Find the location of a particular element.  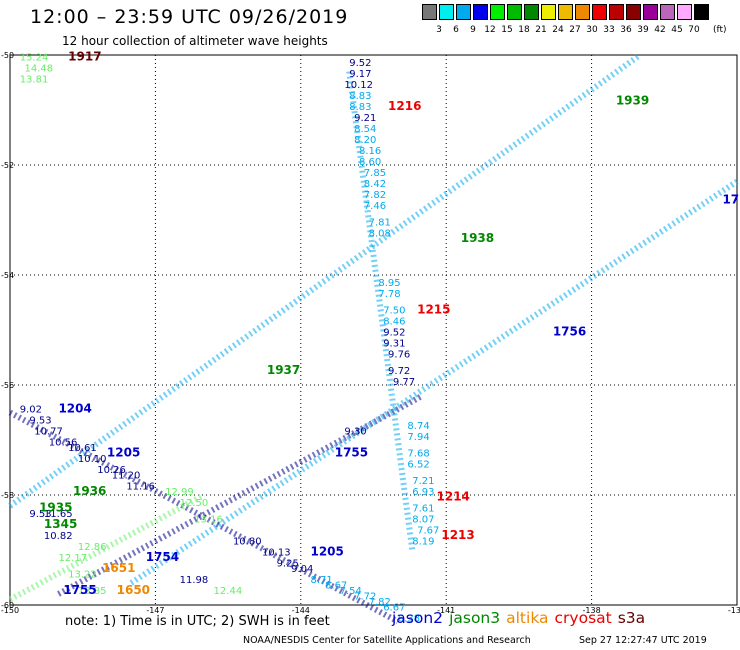

wave-height-value: 8.08 is located at coordinates (380, 234).